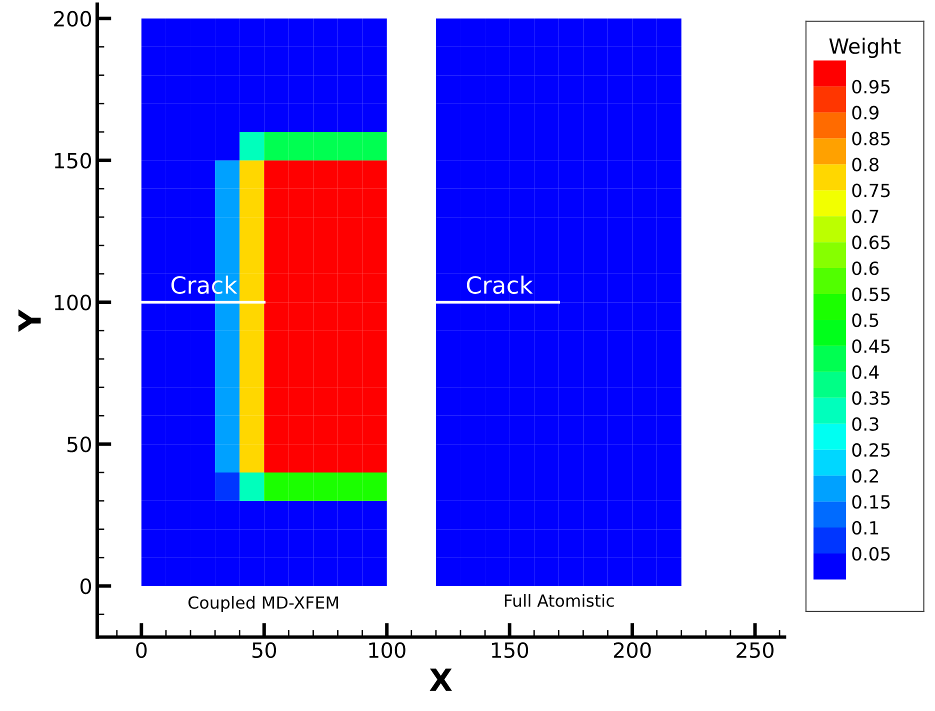 Image resolution: width=935 pixels, height=711 pixels. I want to click on color-bar-label: 0.85, so click(871, 139).